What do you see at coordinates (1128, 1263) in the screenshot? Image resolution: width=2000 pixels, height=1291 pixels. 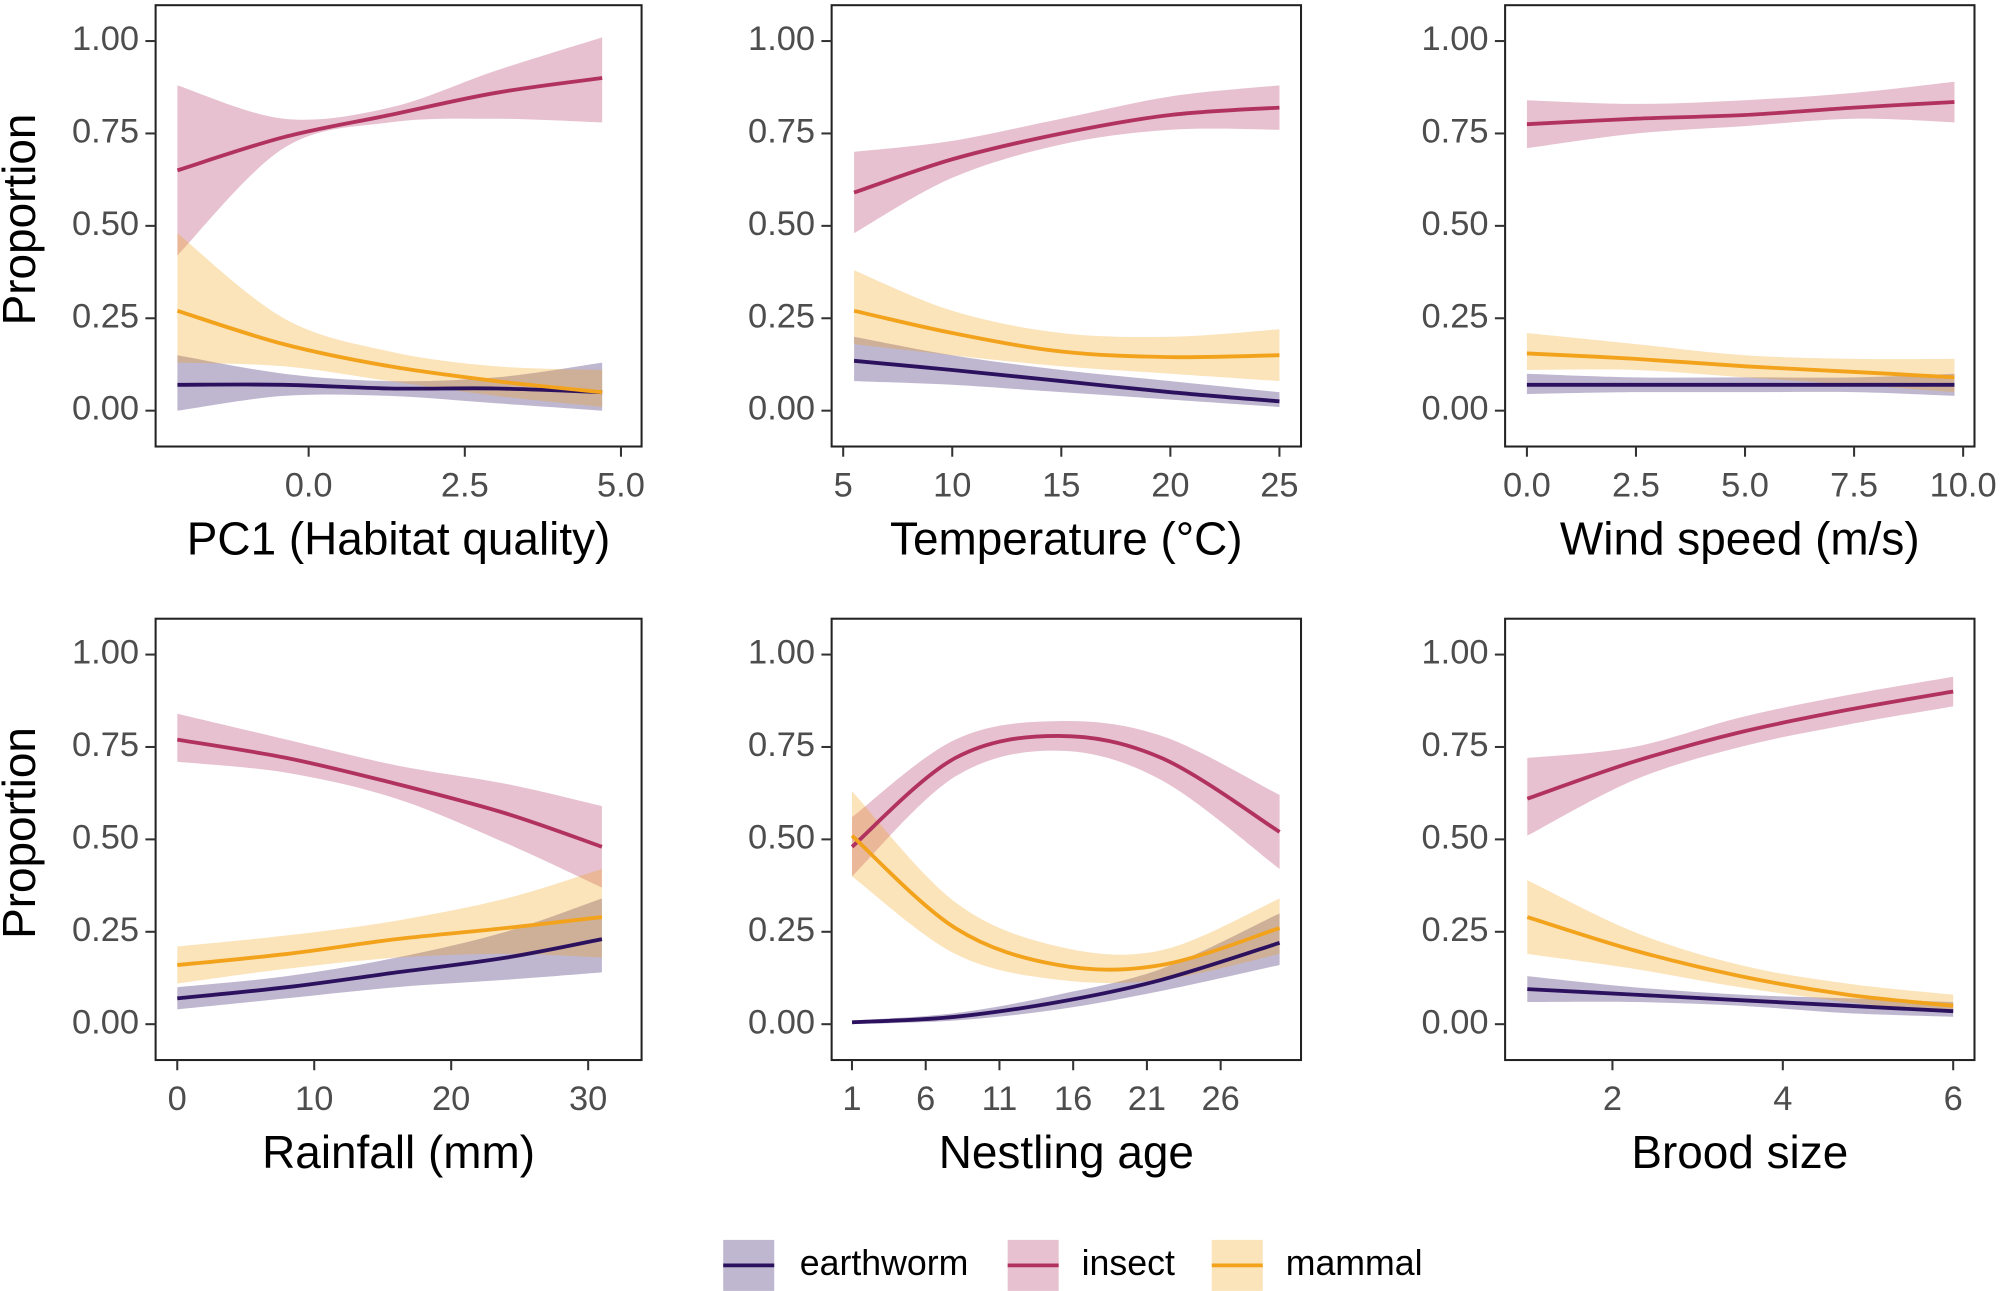 I see `legend-label: insect` at bounding box center [1128, 1263].